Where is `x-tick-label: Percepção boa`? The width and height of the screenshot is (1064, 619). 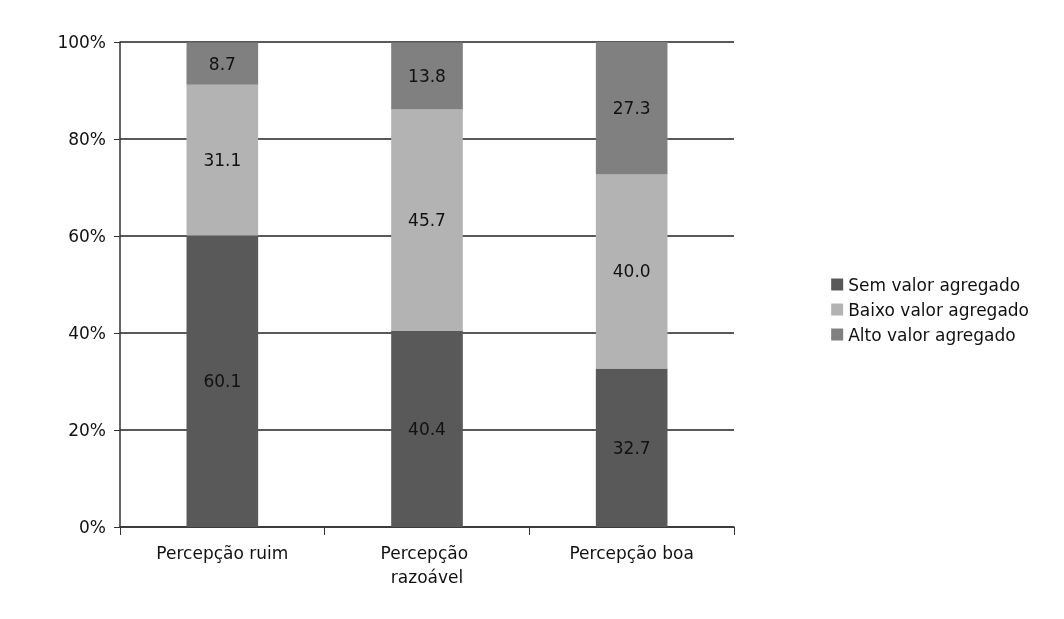 x-tick-label: Percepção boa is located at coordinates (631, 553).